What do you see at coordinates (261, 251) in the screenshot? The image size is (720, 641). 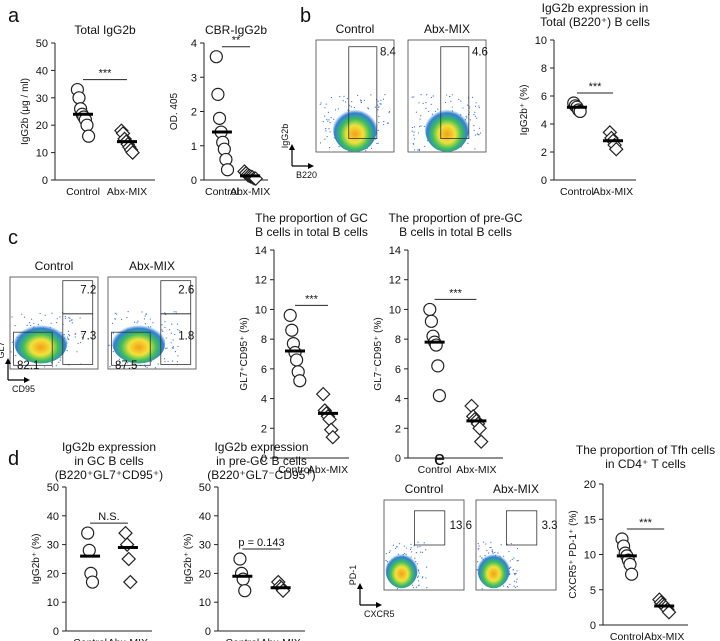 I see `y-tick-label: 14` at bounding box center [261, 251].